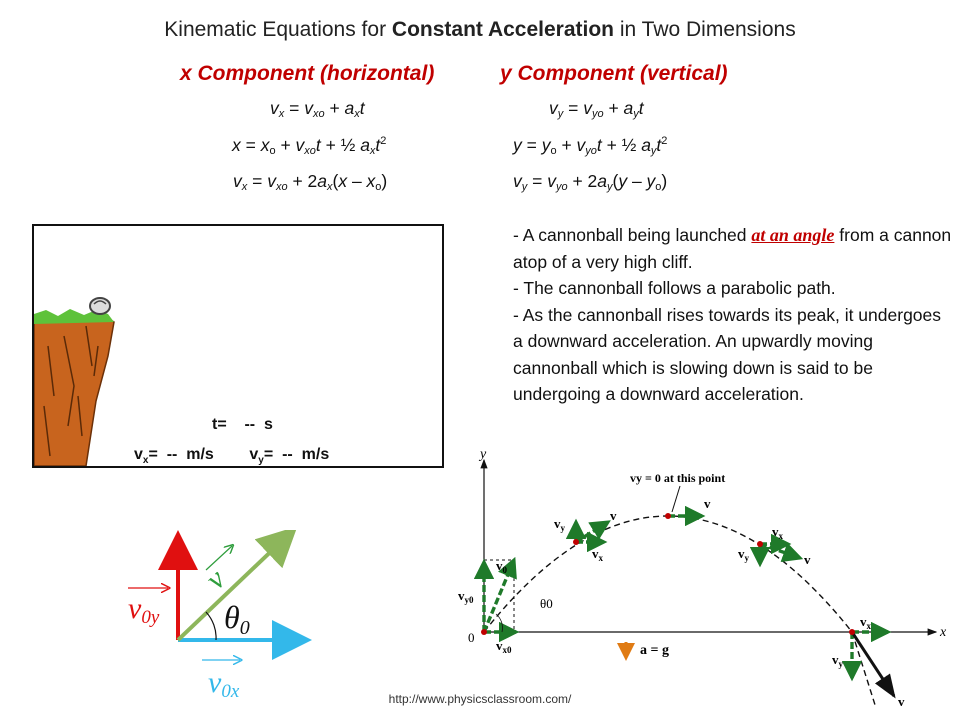 Image resolution: width=960 pixels, height=720 pixels. What do you see at coordinates (307, 73) in the screenshot?
I see `x-component-heading: x Component (horizontal)` at bounding box center [307, 73].